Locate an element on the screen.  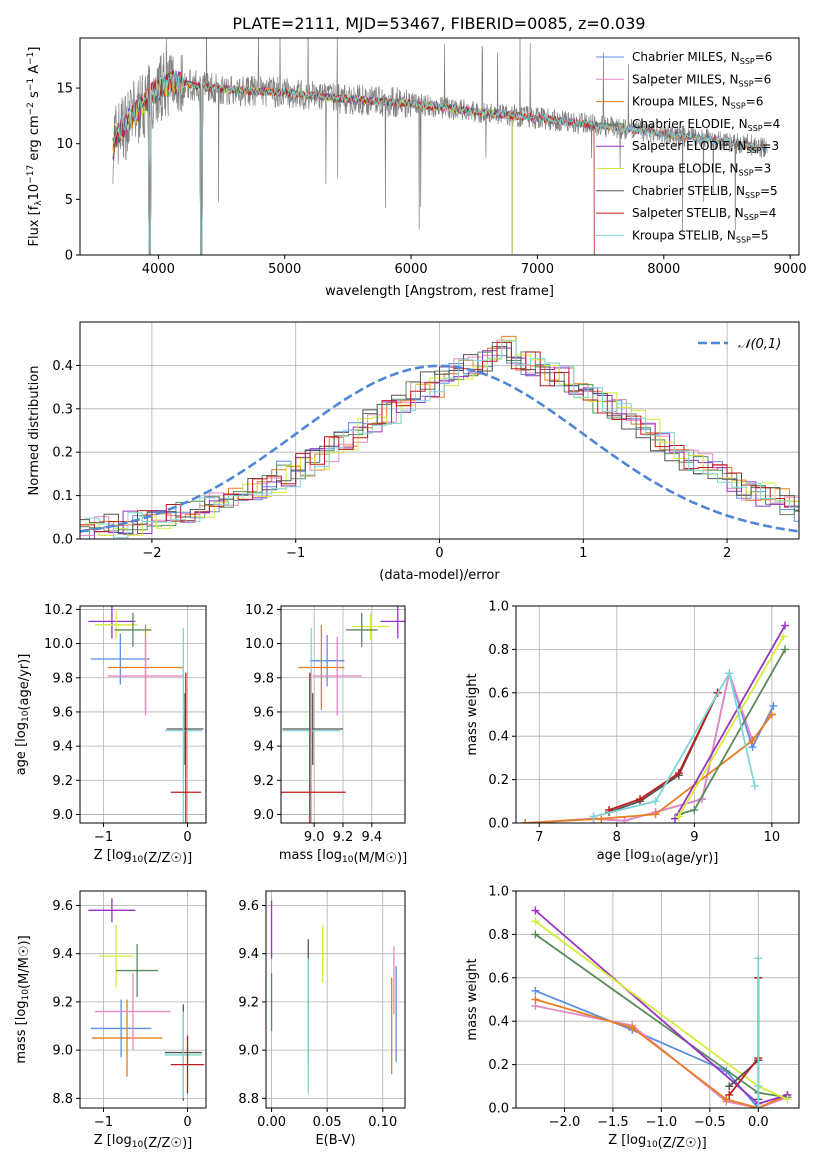
legend-label: Salpeter STELIB, NSSP=4 is located at coordinates (704, 214).